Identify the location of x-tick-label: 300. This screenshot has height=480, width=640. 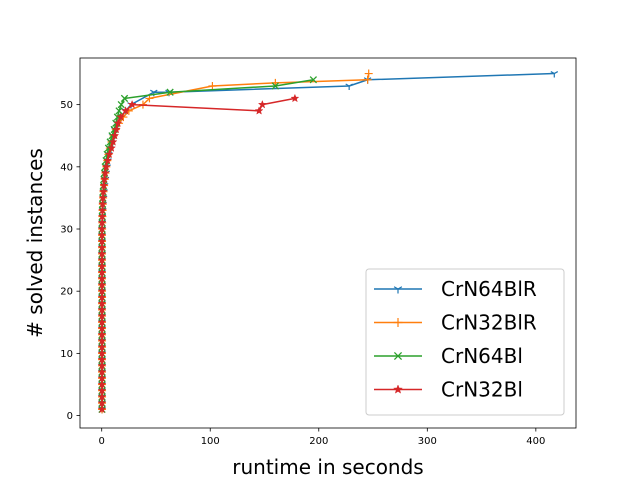
(427, 441).